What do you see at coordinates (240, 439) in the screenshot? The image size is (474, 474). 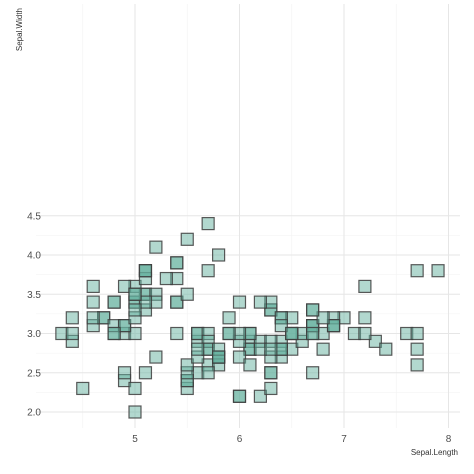 I see `x-tick-label: 6` at bounding box center [240, 439].